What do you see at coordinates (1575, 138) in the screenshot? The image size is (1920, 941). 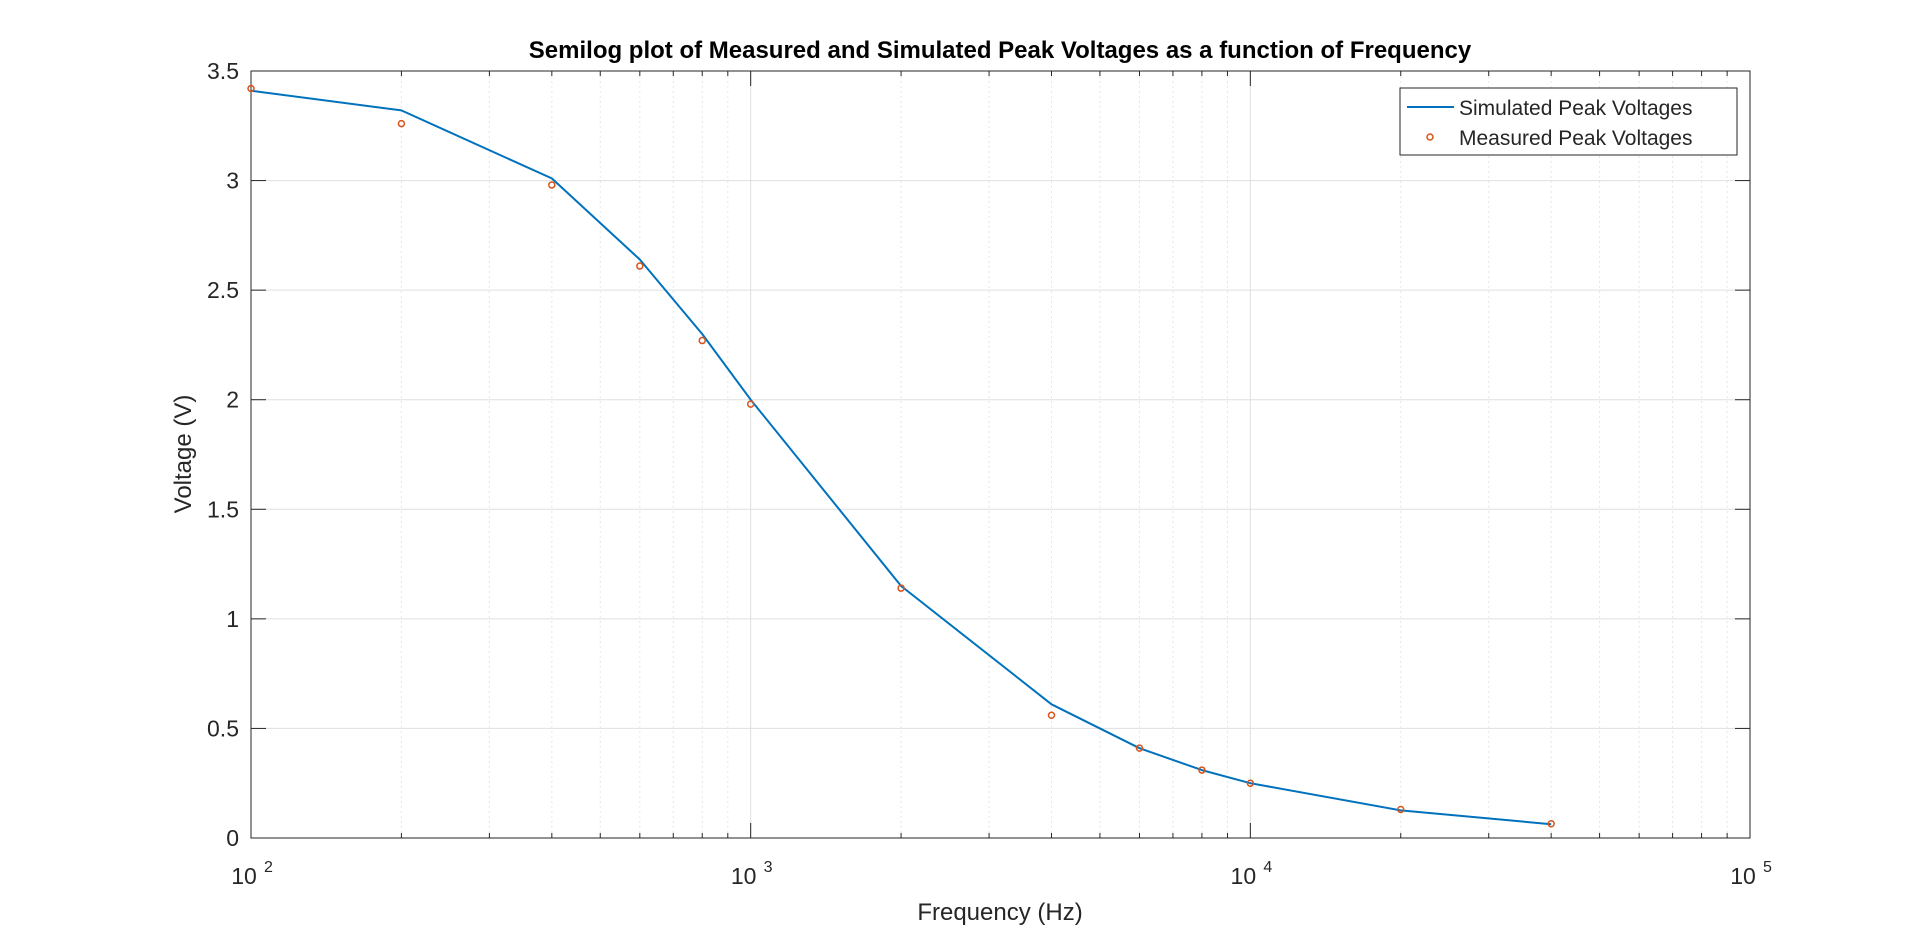 I see `legend-label-measured: Measured Peak Voltages` at bounding box center [1575, 138].